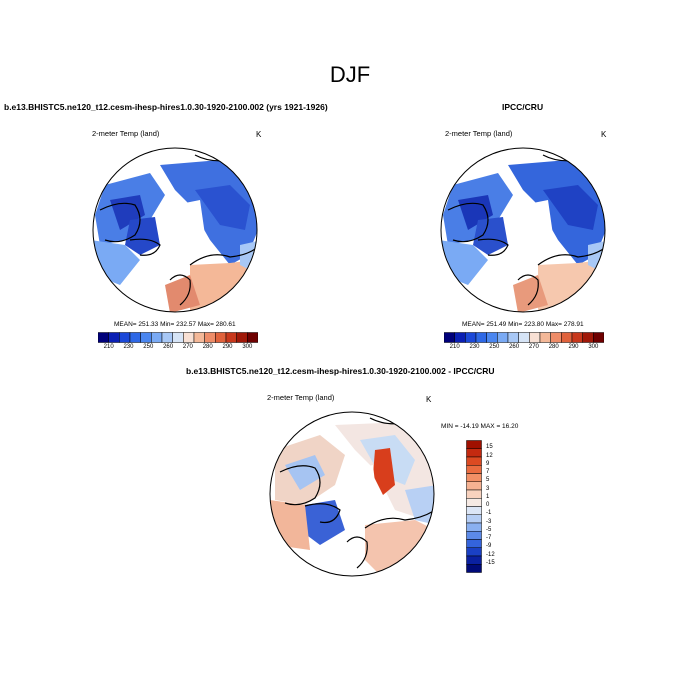  I want to click on panel-2-var-label: 2-meter Temp (land), so click(479, 133).